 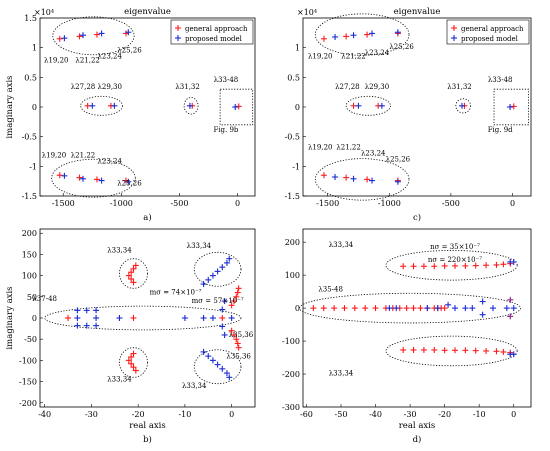 I want to click on y-tick-label: 200, so click(x=29, y=233).